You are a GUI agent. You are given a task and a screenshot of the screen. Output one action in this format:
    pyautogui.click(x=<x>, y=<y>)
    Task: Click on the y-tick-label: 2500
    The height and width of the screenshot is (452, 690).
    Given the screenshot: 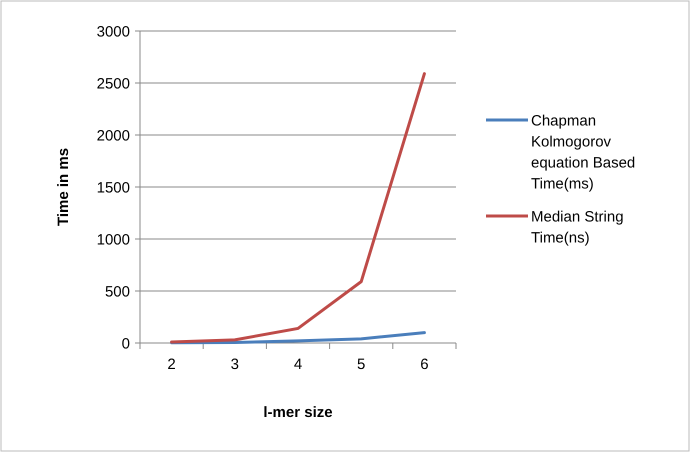 What is the action you would take?
    pyautogui.click(x=113, y=83)
    